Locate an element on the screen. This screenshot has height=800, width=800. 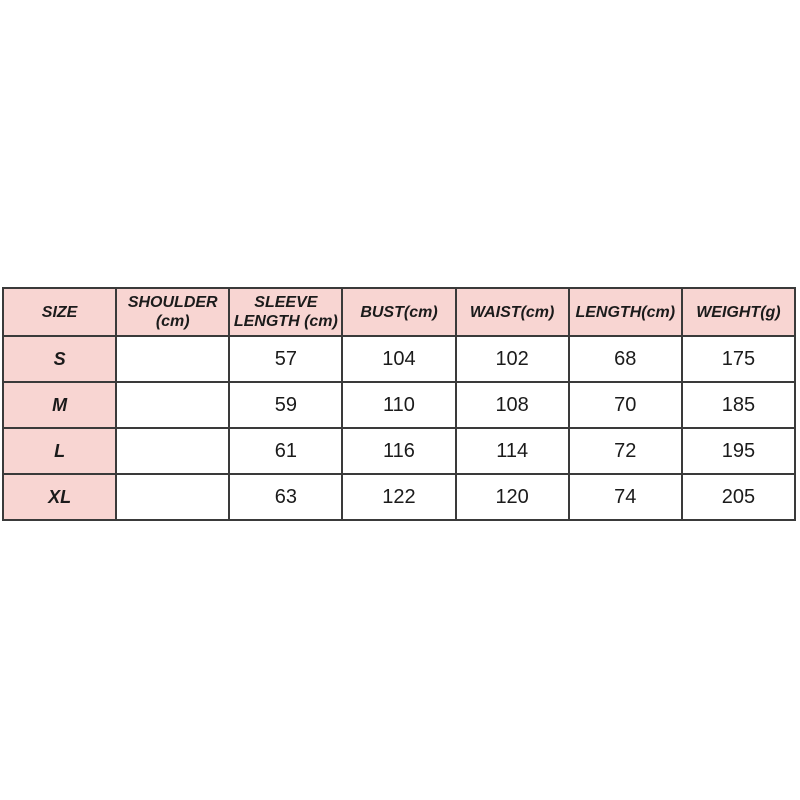
row-label-size: M is located at coordinates (59, 405).